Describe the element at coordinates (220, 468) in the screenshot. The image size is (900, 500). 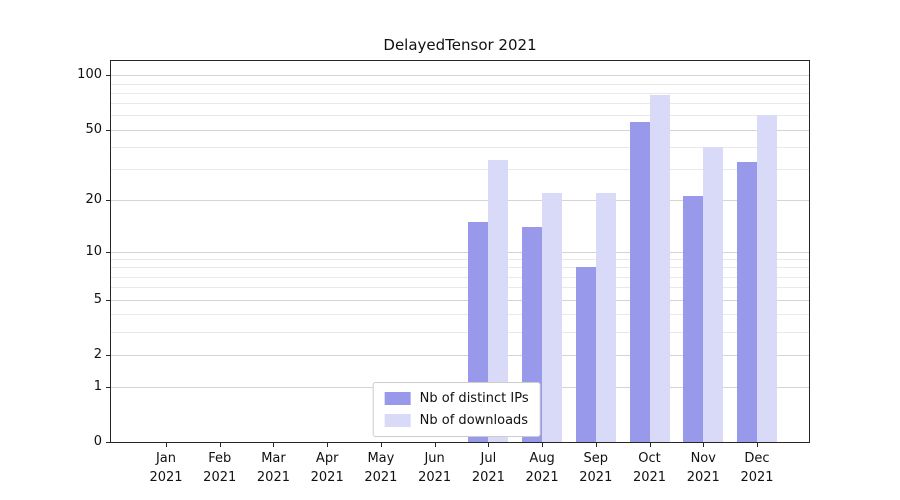
I see `x-tick-label: Feb 2021` at that location.